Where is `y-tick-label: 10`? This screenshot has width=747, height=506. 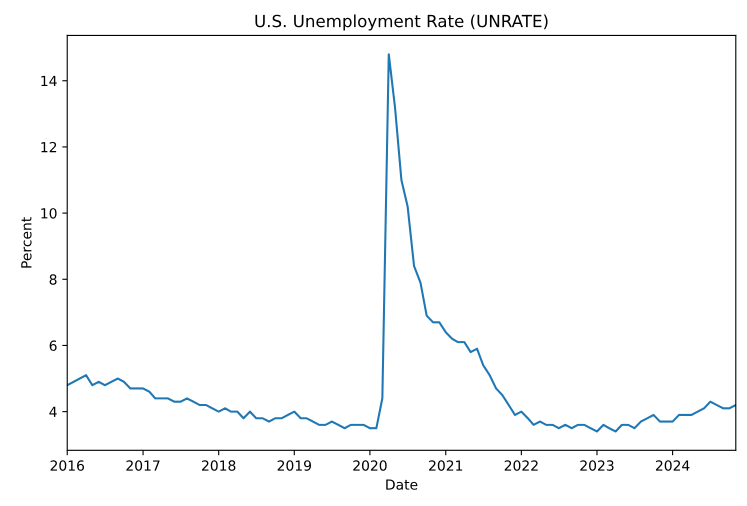
y-tick-label: 10 is located at coordinates (49, 213).